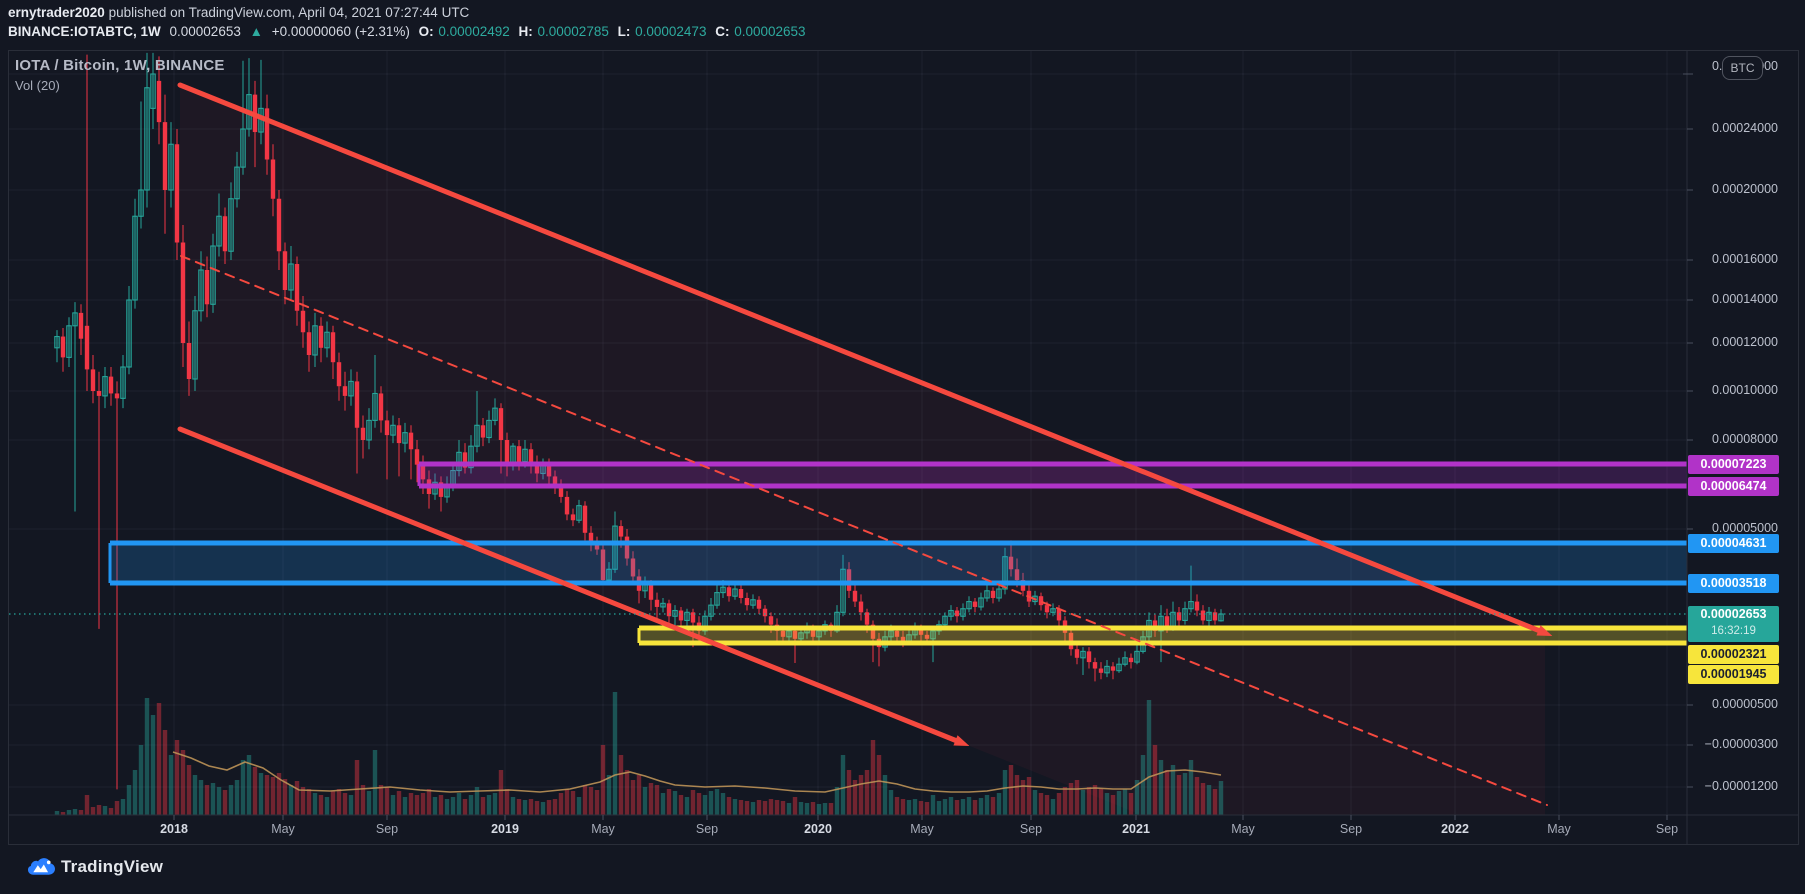 This screenshot has width=1805, height=894. Describe the element at coordinates (770, 31) in the screenshot. I see `close-value: 0.00002653` at that location.